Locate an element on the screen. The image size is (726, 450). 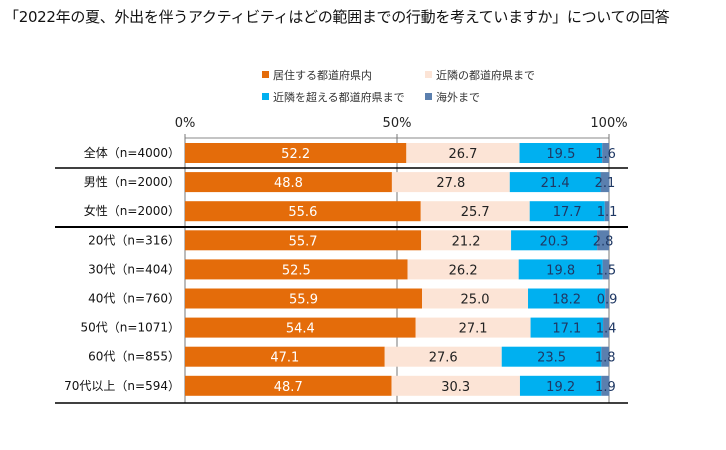
data-label: 19.2 is located at coordinates (560, 387).